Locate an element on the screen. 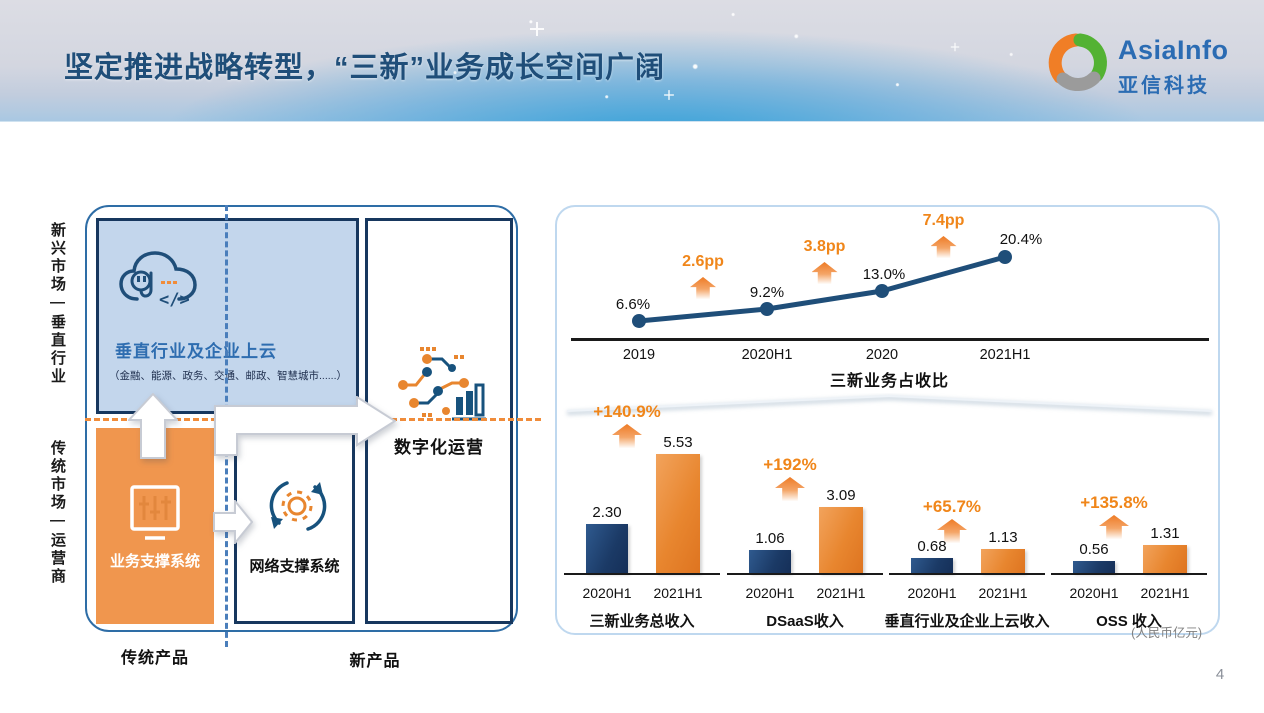  line-chart-canvas is located at coordinates (822, 289).